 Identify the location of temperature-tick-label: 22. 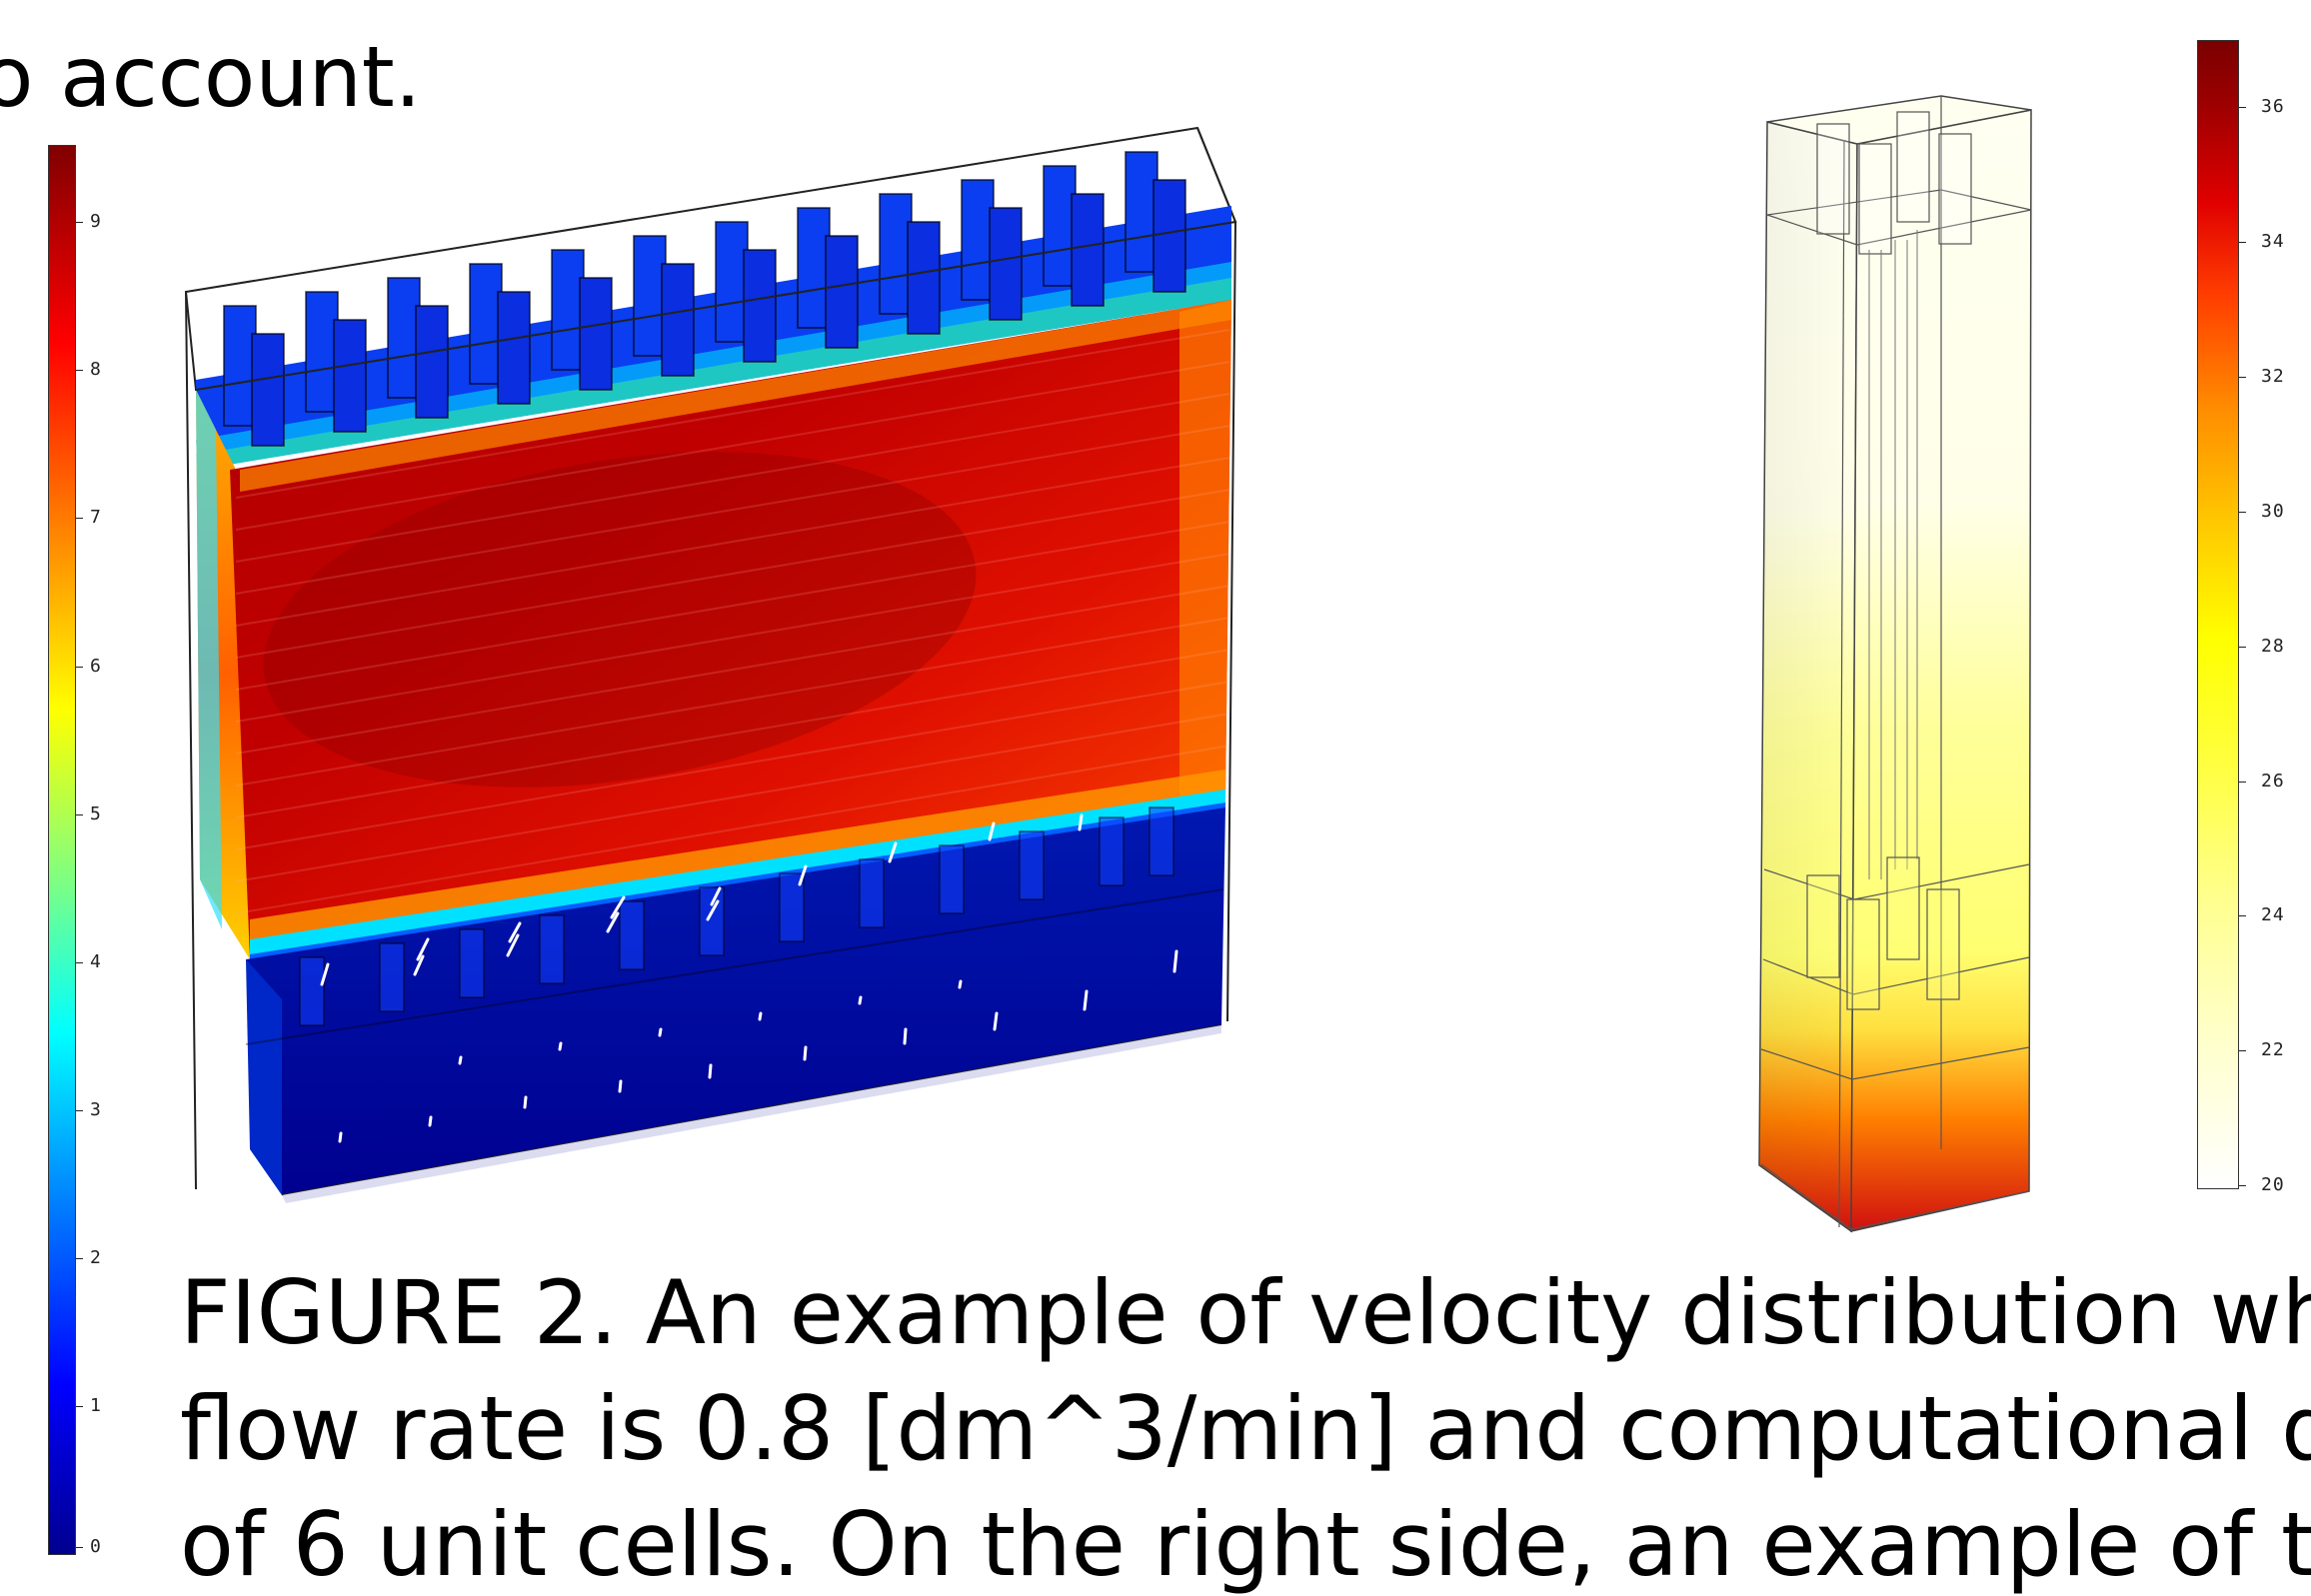
(2273, 1049).